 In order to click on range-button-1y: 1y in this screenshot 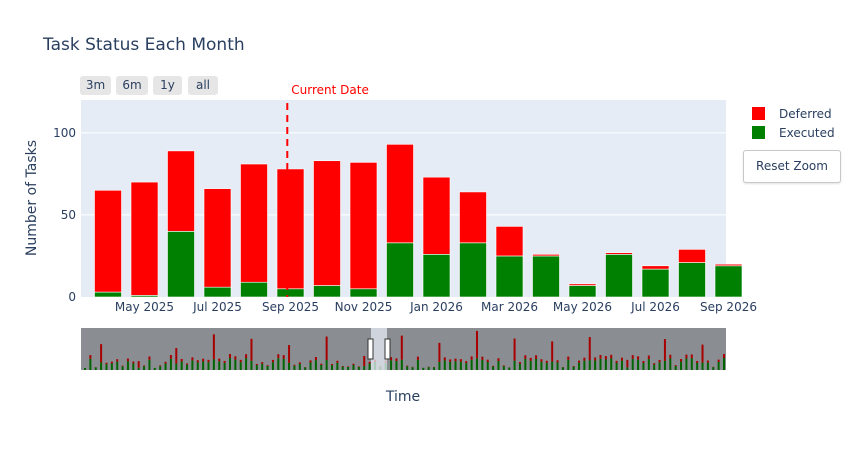, I will do `click(167, 85)`.